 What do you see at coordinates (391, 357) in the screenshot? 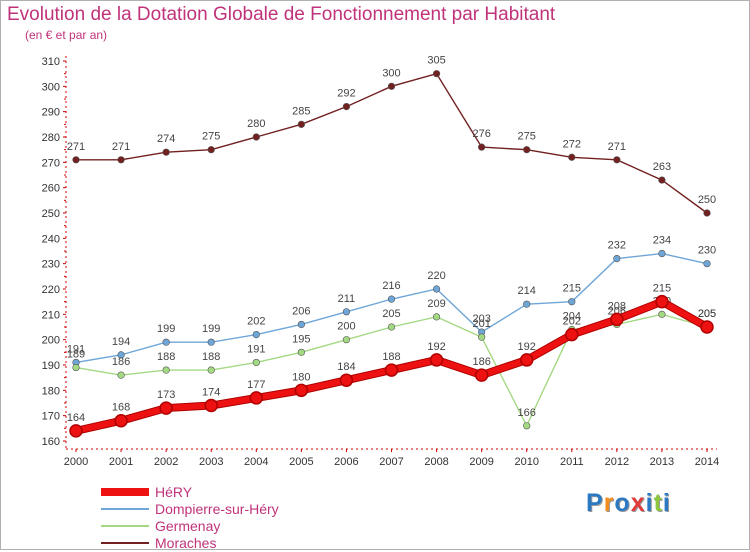
I see `series-hery-value-2007: 188` at bounding box center [391, 357].